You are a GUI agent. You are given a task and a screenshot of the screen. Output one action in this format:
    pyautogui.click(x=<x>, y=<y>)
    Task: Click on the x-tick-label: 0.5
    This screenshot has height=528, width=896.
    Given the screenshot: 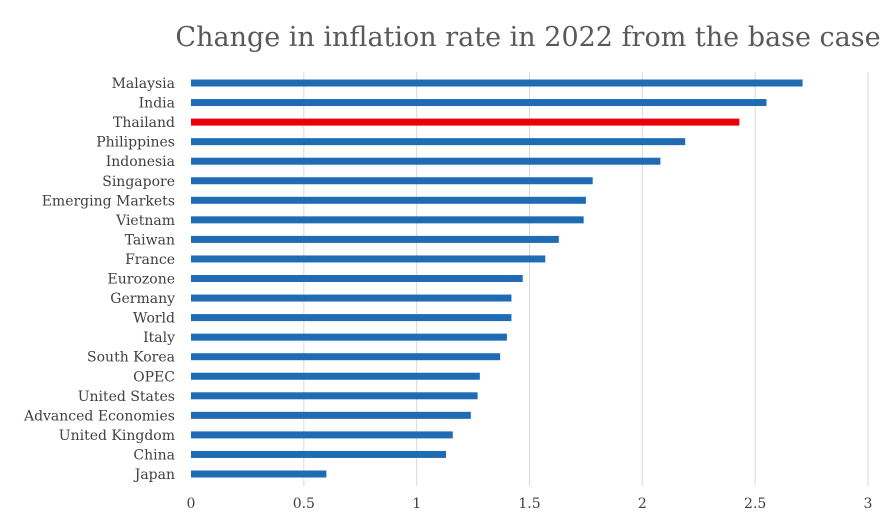 What is the action you would take?
    pyautogui.click(x=304, y=504)
    